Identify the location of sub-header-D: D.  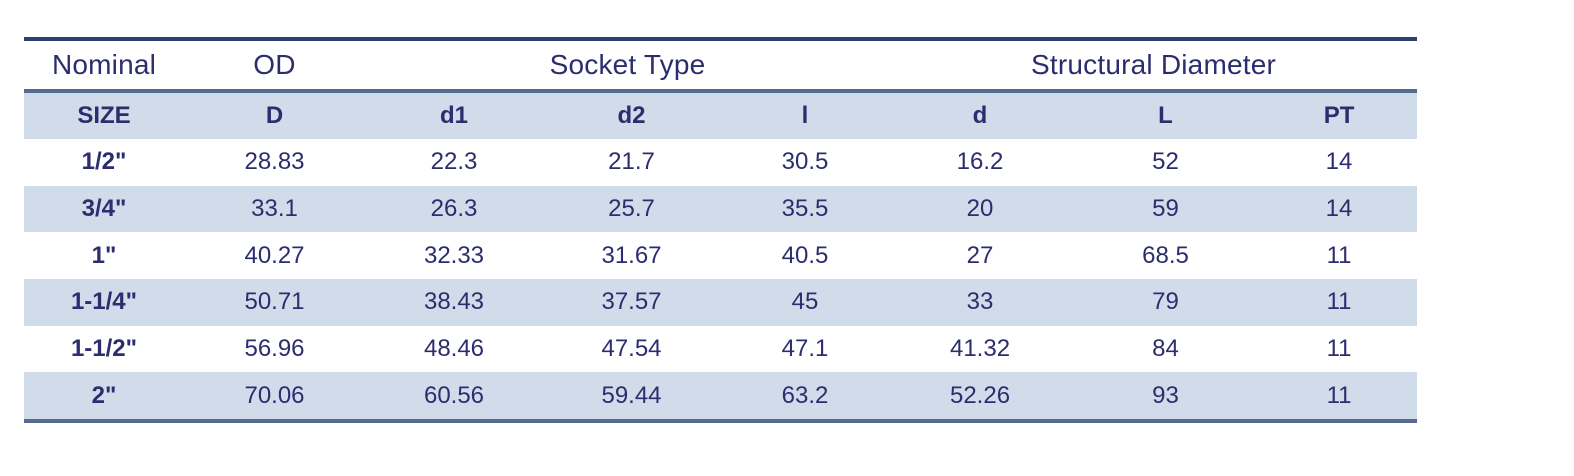
(274, 115).